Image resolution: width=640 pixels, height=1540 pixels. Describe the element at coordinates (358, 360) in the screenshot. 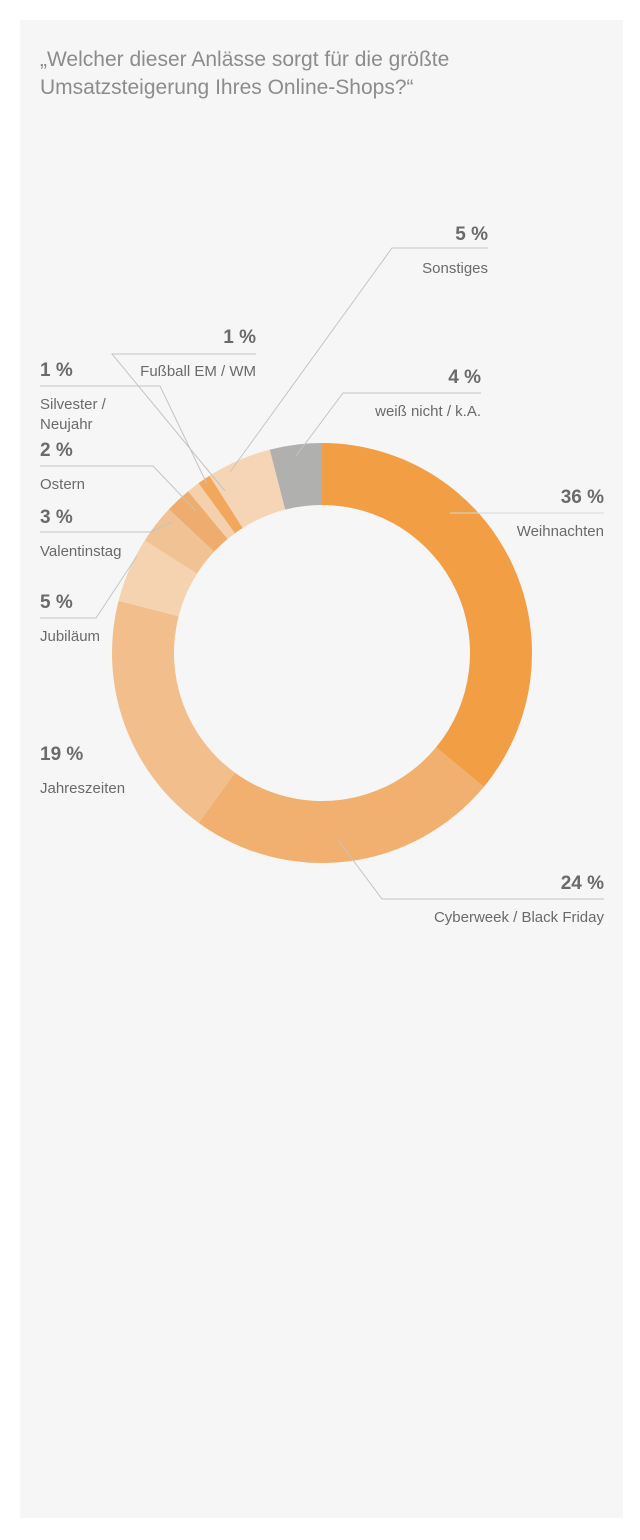

I see `leader-line-sonstiges` at that location.